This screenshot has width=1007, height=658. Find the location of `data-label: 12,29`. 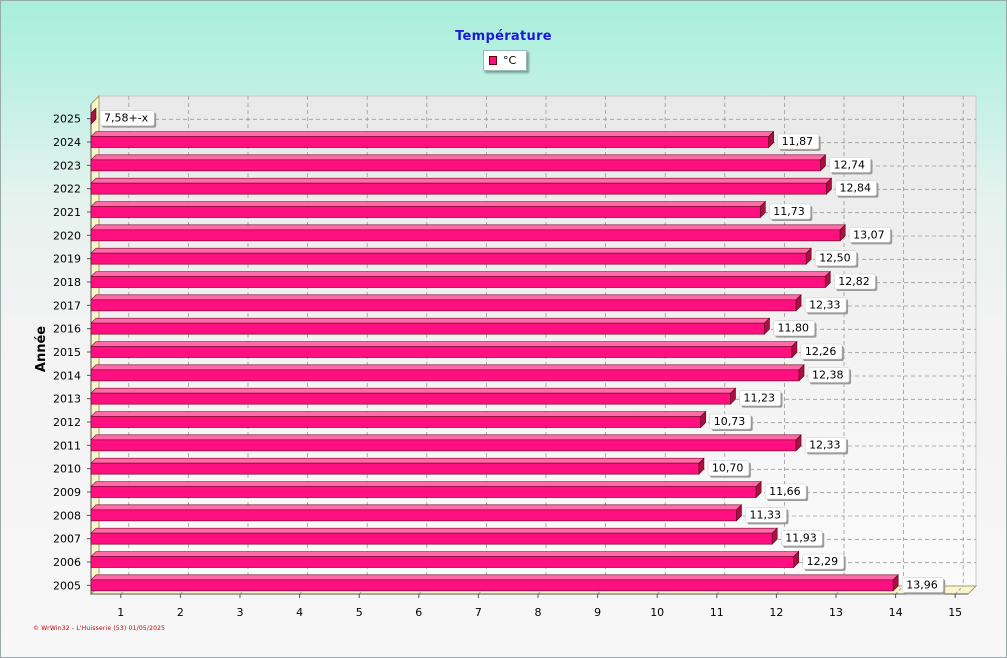

data-label: 12,29 is located at coordinates (823, 561).